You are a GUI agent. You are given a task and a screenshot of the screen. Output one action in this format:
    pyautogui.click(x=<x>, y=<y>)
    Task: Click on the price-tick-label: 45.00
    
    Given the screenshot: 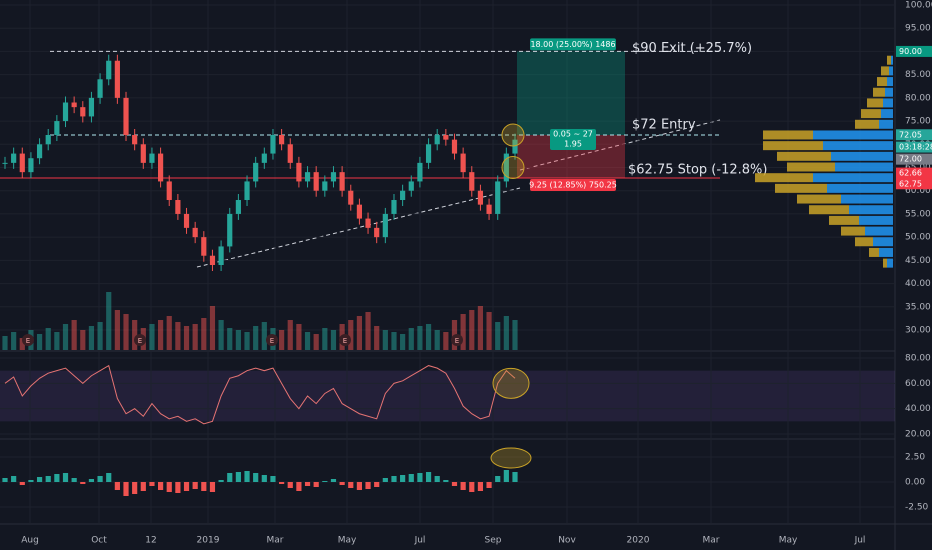 What is the action you would take?
    pyautogui.click(x=918, y=261)
    